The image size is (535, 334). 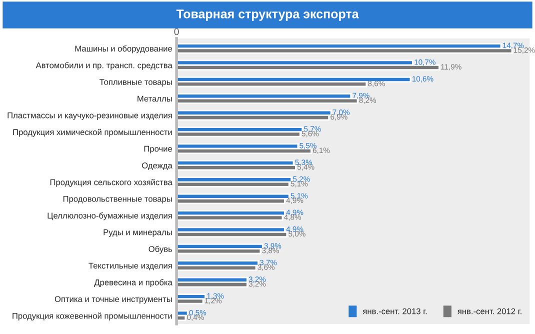 I want to click on y-tick-label: Машины и оборудование, so click(x=123, y=49).